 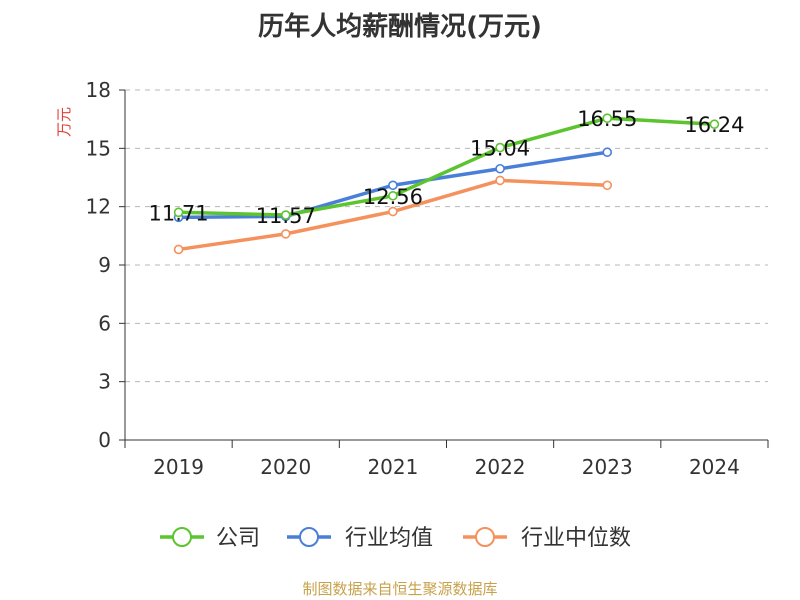 I want to click on data-label: 11.57, so click(x=286, y=216).